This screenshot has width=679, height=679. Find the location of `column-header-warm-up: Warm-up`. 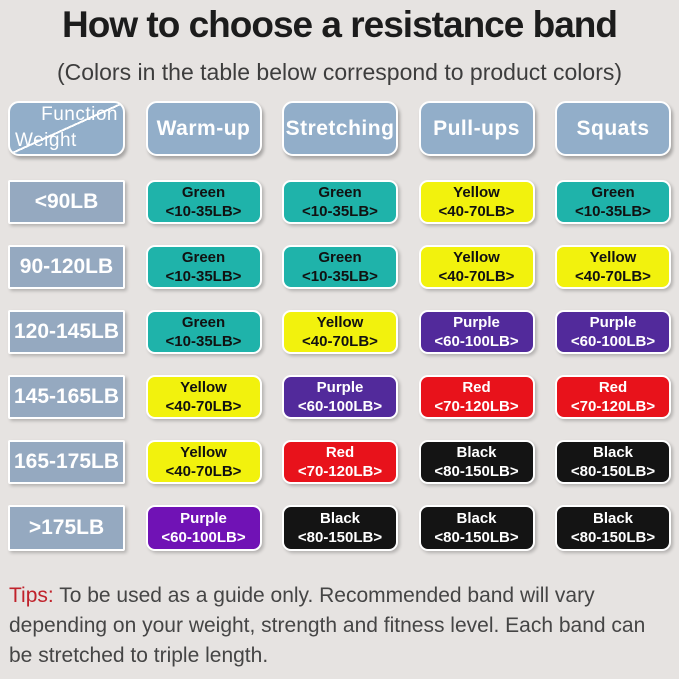

column-header-warm-up: Warm-up is located at coordinates (203, 128).